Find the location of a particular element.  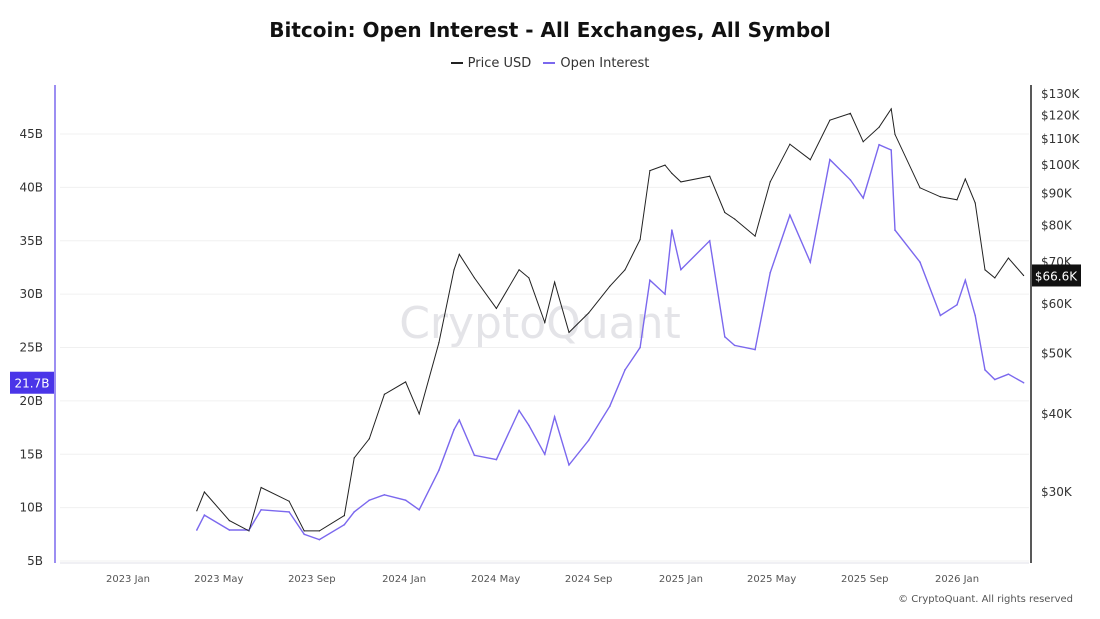

legend-item-open-interest: Open Interest is located at coordinates (596, 63).